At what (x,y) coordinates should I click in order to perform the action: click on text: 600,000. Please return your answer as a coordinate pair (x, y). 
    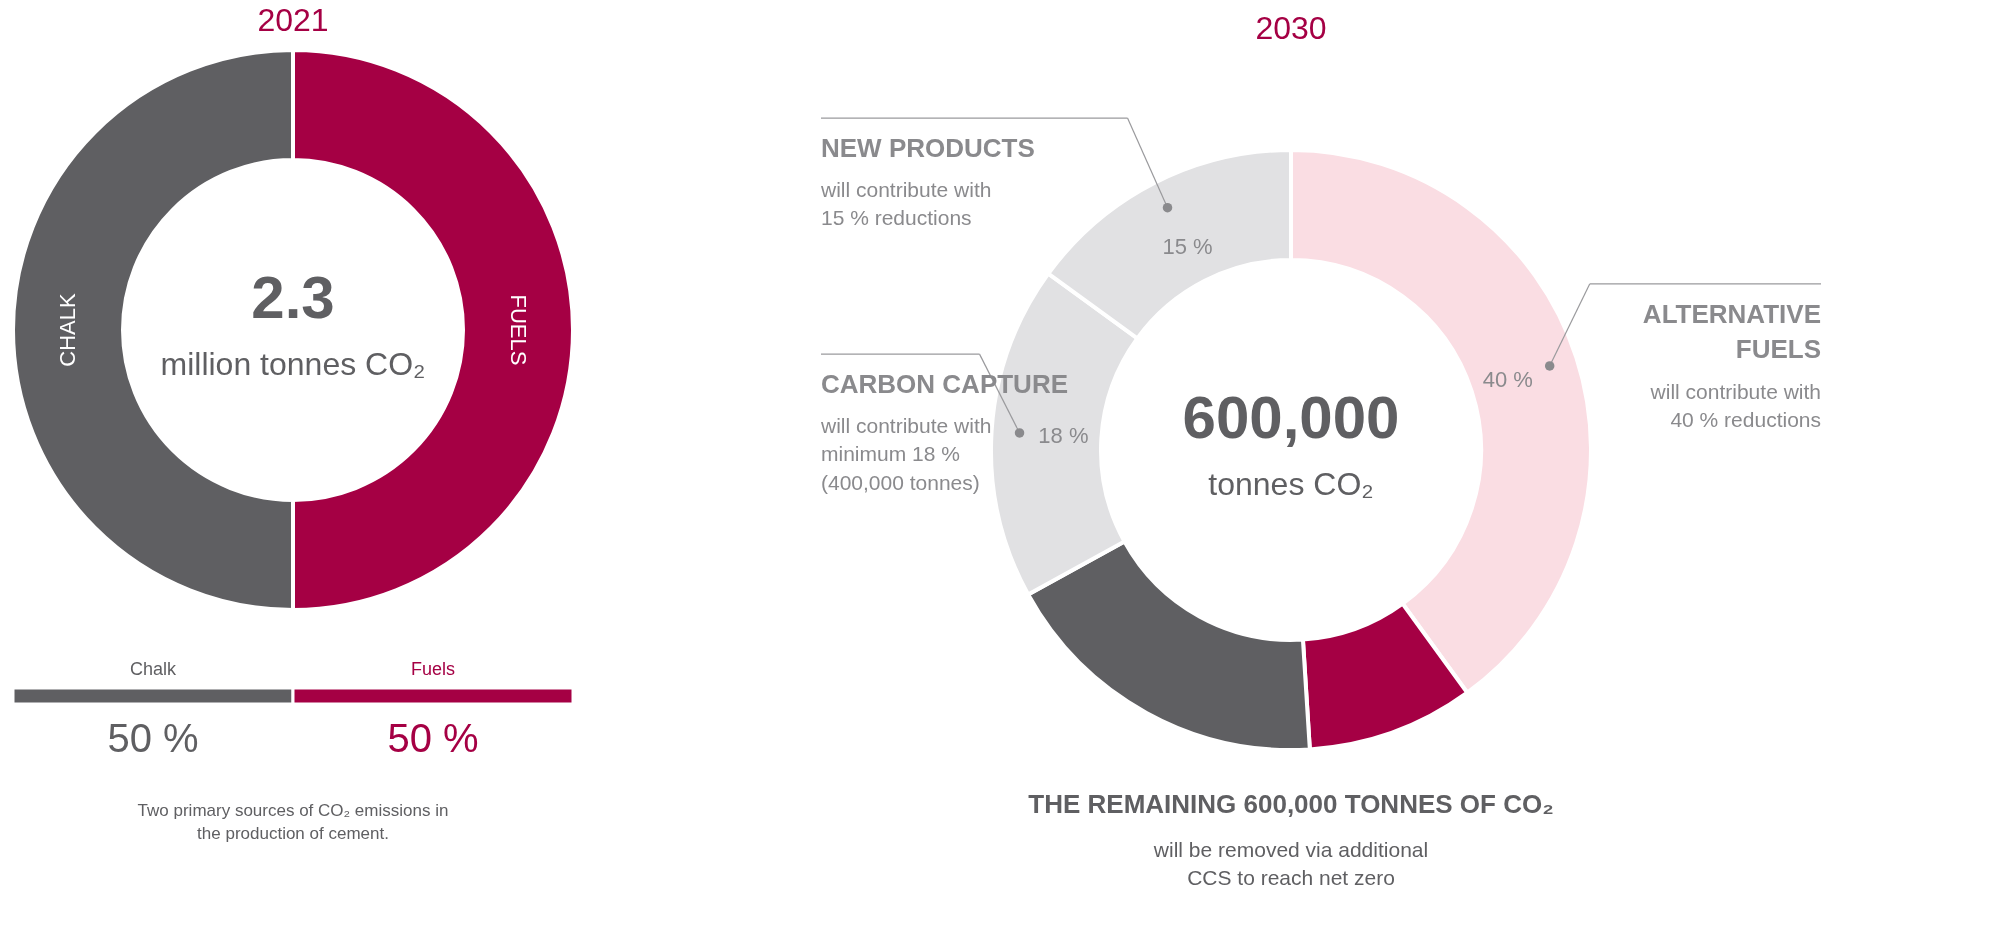
    Looking at the image, I should click on (1291, 417).